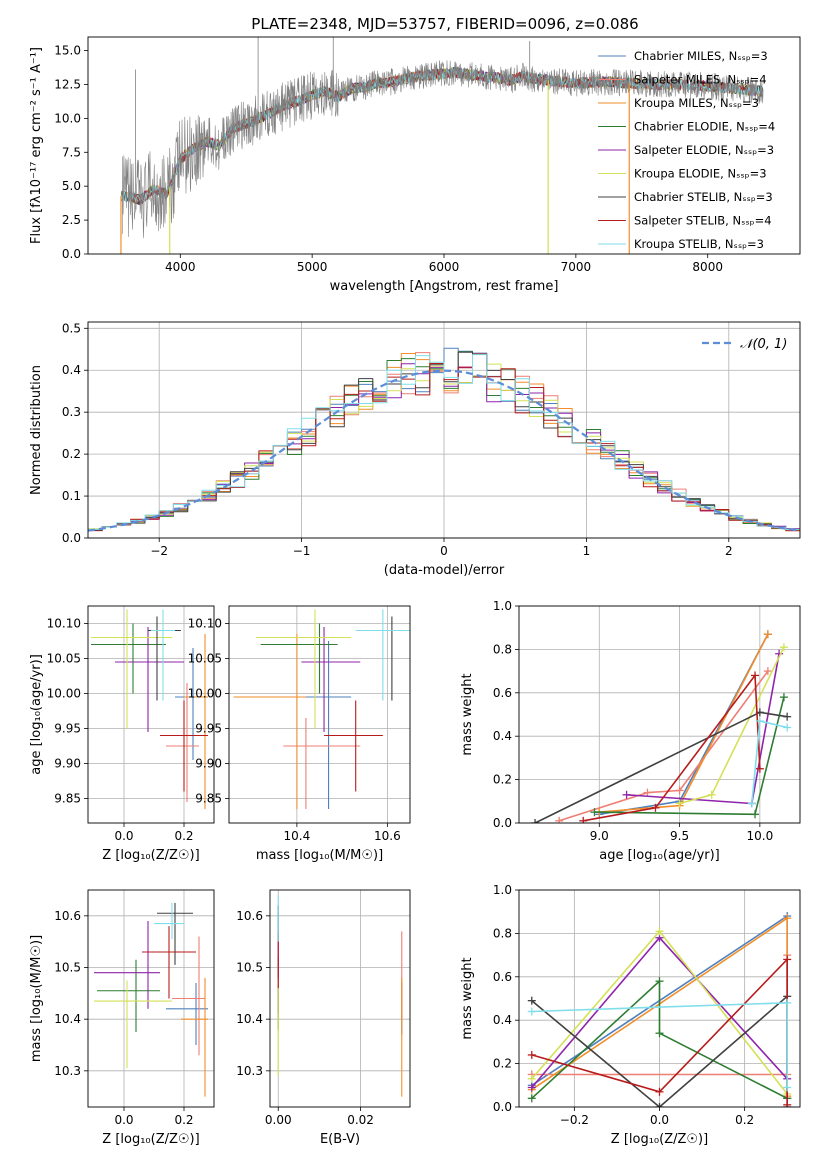 Image resolution: width=819 pixels, height=1170 pixels. Describe the element at coordinates (180, 267) in the screenshot. I see `x-tick-label: 4000` at that location.